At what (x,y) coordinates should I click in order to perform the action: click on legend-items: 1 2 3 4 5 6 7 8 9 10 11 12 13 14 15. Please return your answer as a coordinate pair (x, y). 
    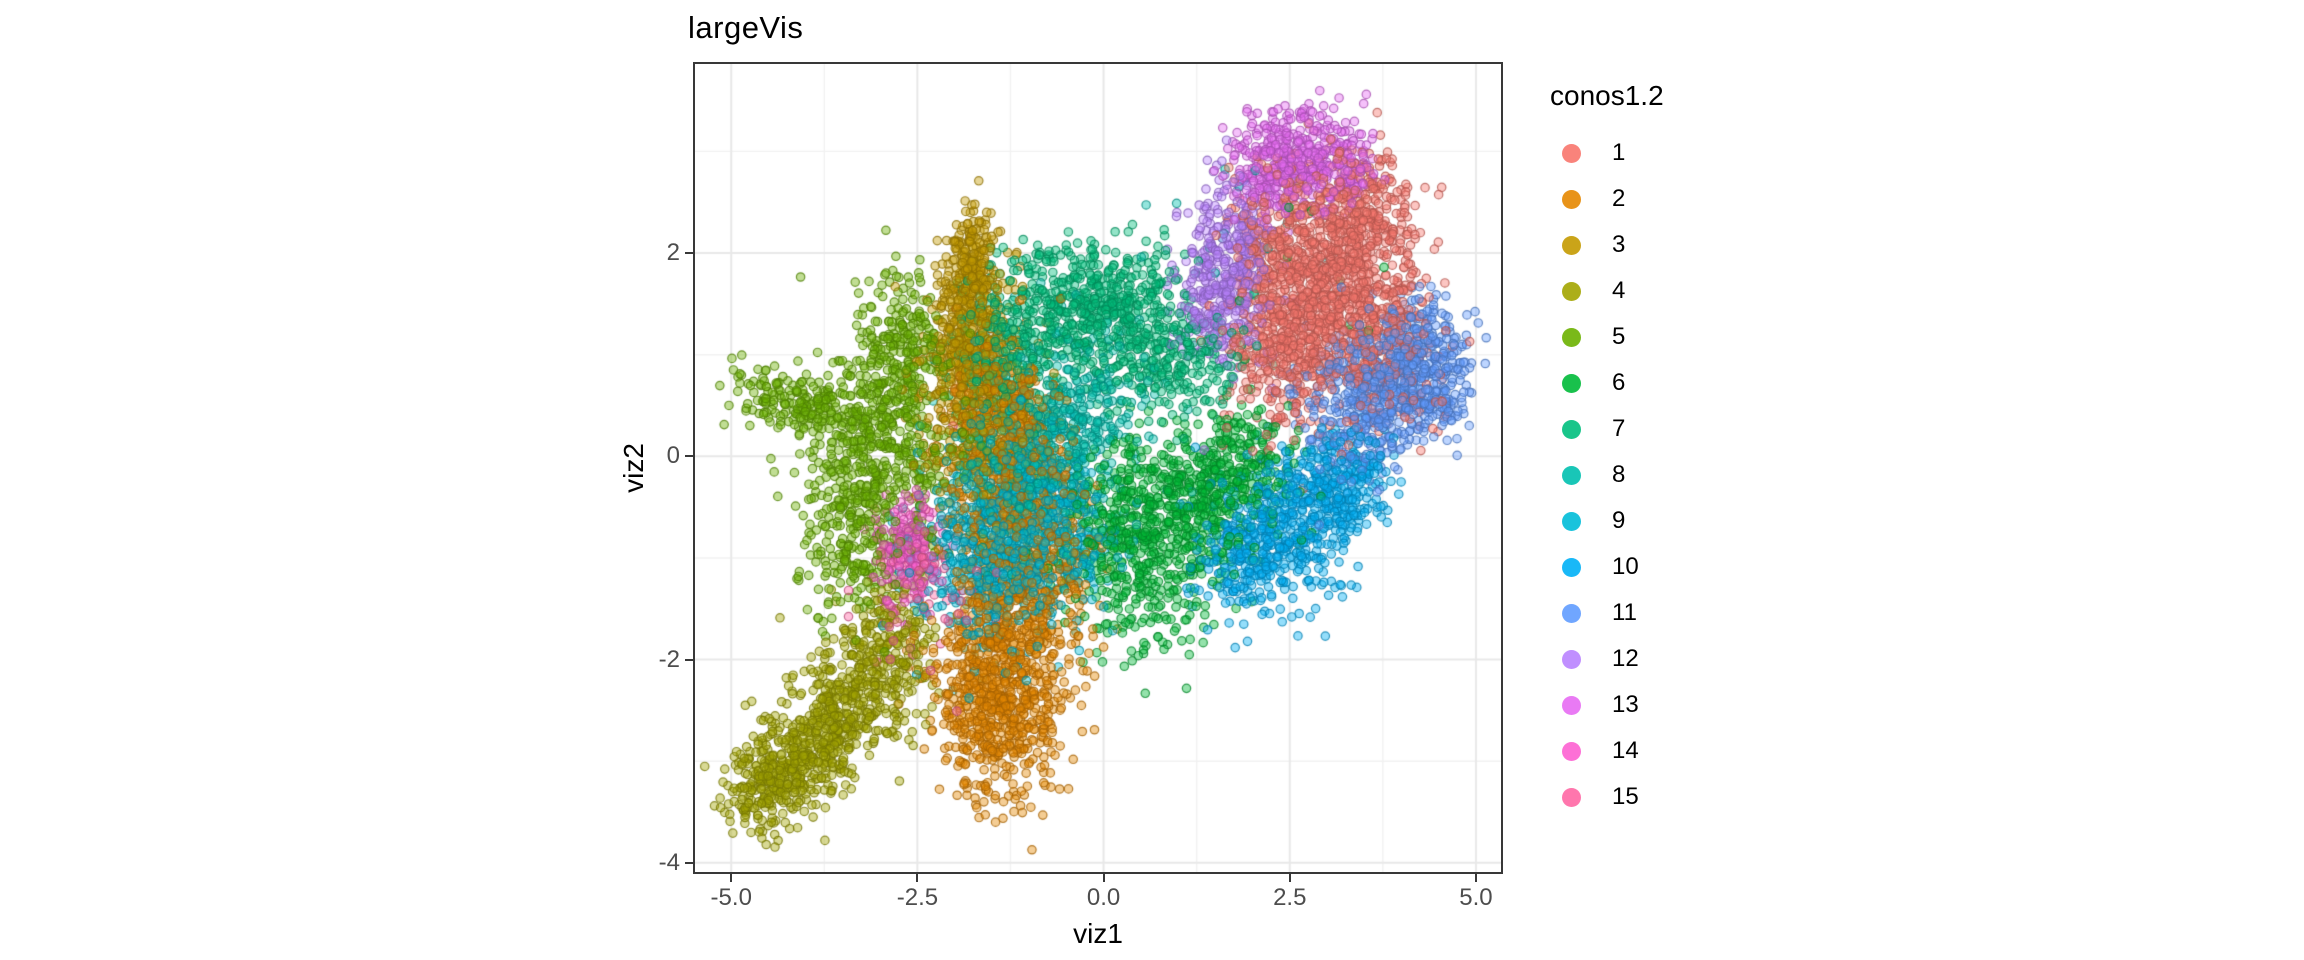
    Looking at the image, I should click on (1670, 475).